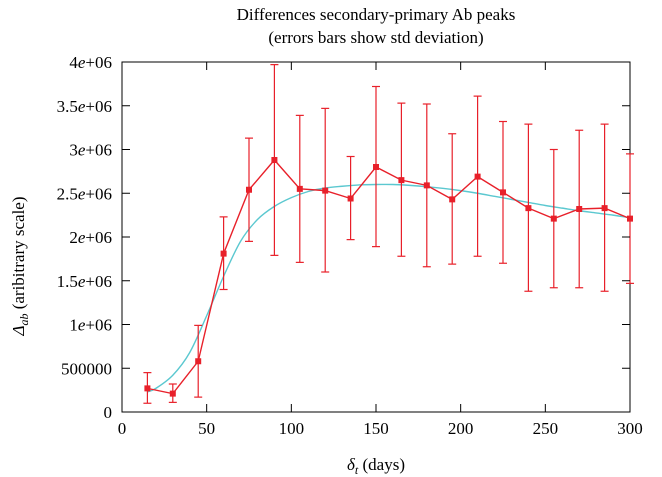 The height and width of the screenshot is (477, 662). Describe the element at coordinates (86, 368) in the screenshot. I see `y-tick-label: 500000` at that location.